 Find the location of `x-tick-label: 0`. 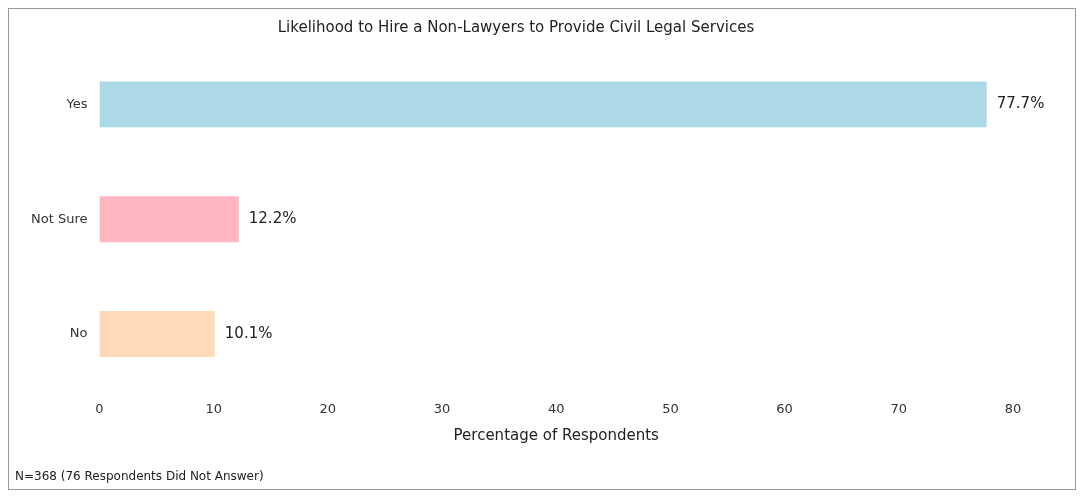

x-tick-label: 0 is located at coordinates (99, 408).